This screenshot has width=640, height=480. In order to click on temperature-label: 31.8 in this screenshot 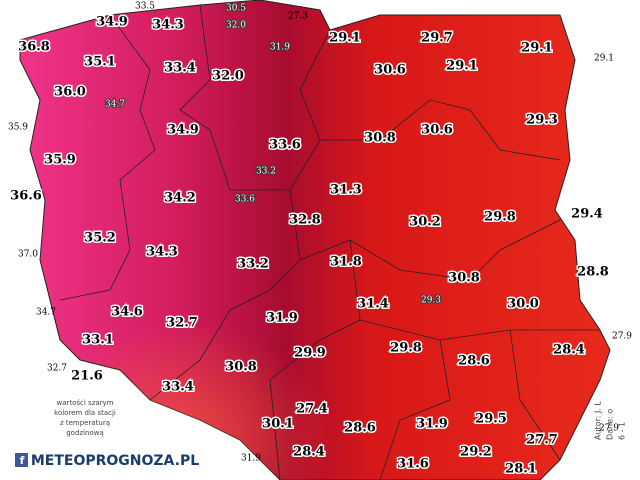, I will do `click(346, 262)`.